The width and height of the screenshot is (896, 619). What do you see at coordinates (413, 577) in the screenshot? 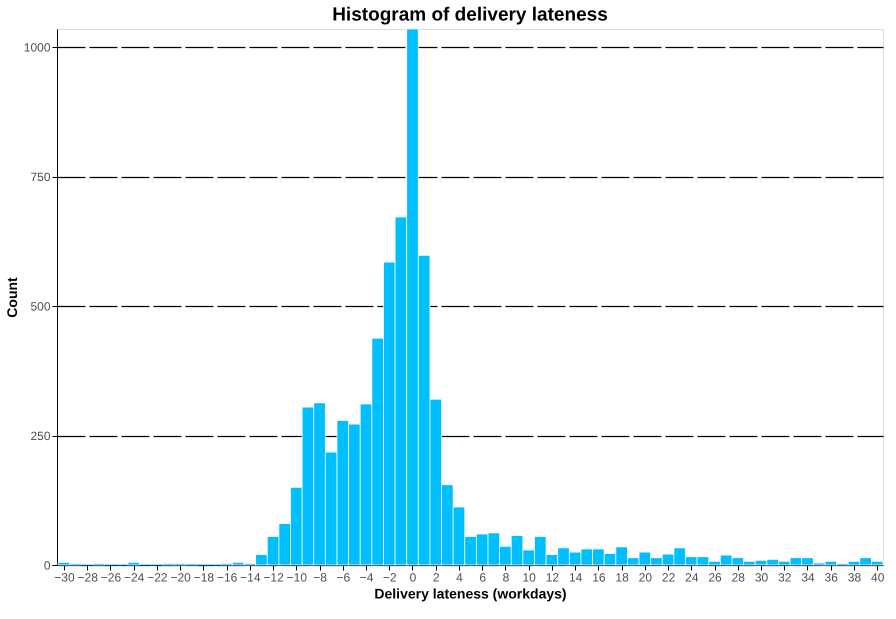
I see `x-tick-label: 0` at bounding box center [413, 577].